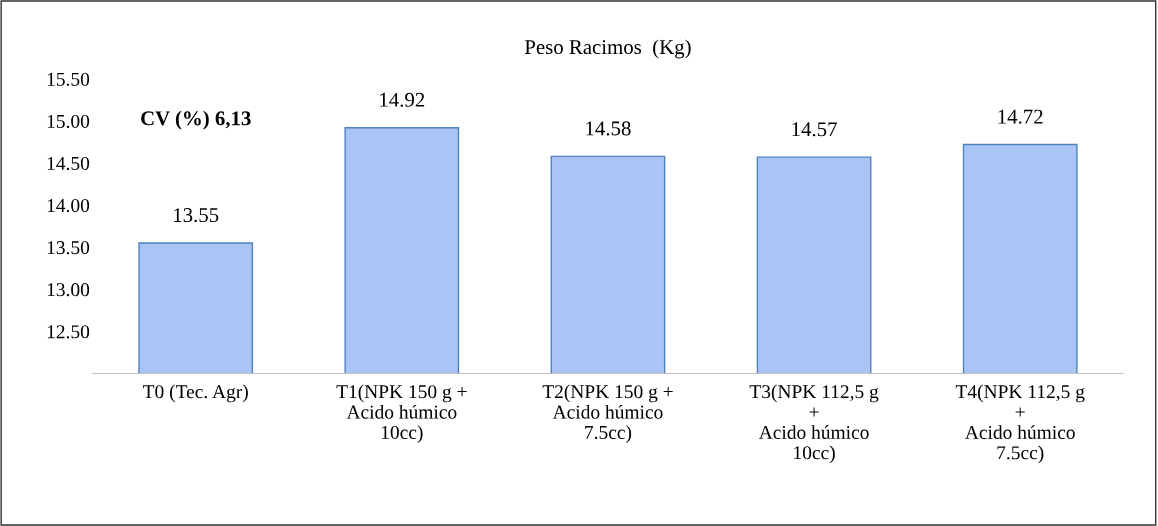 Image resolution: width=1158 pixels, height=526 pixels. Describe the element at coordinates (608, 128) in the screenshot. I see `data-label: 14.58` at that location.